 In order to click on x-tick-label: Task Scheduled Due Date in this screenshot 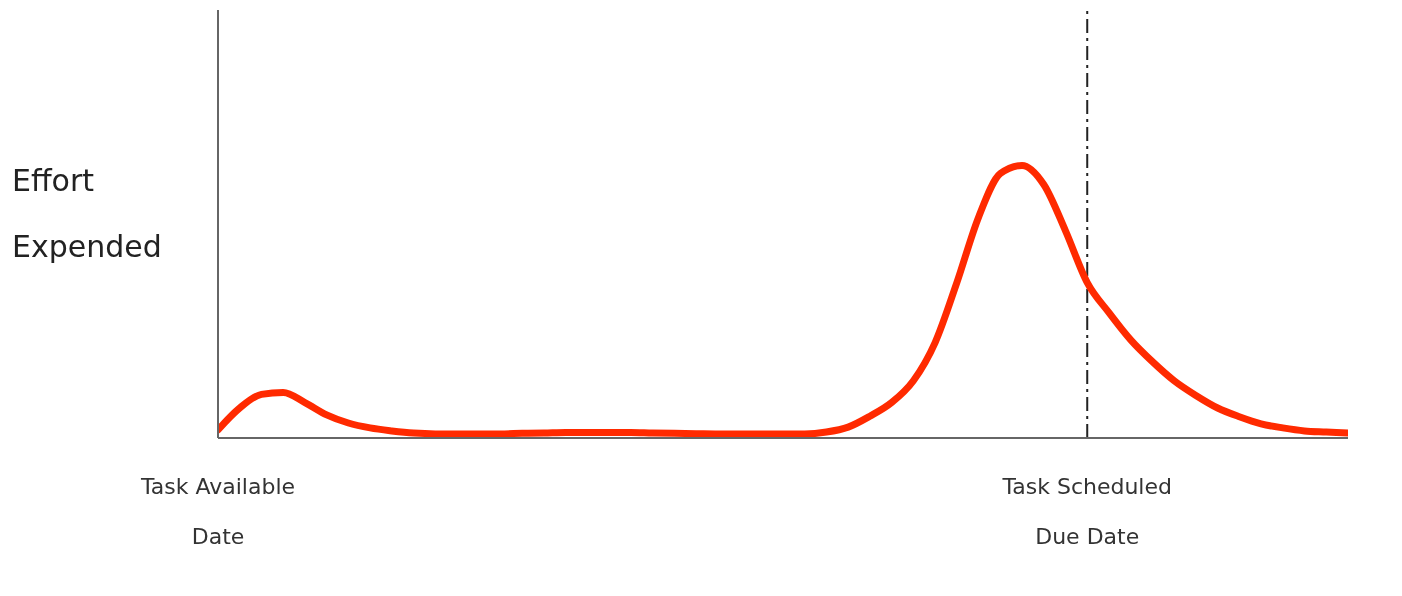, I will do `click(1086, 511)`.